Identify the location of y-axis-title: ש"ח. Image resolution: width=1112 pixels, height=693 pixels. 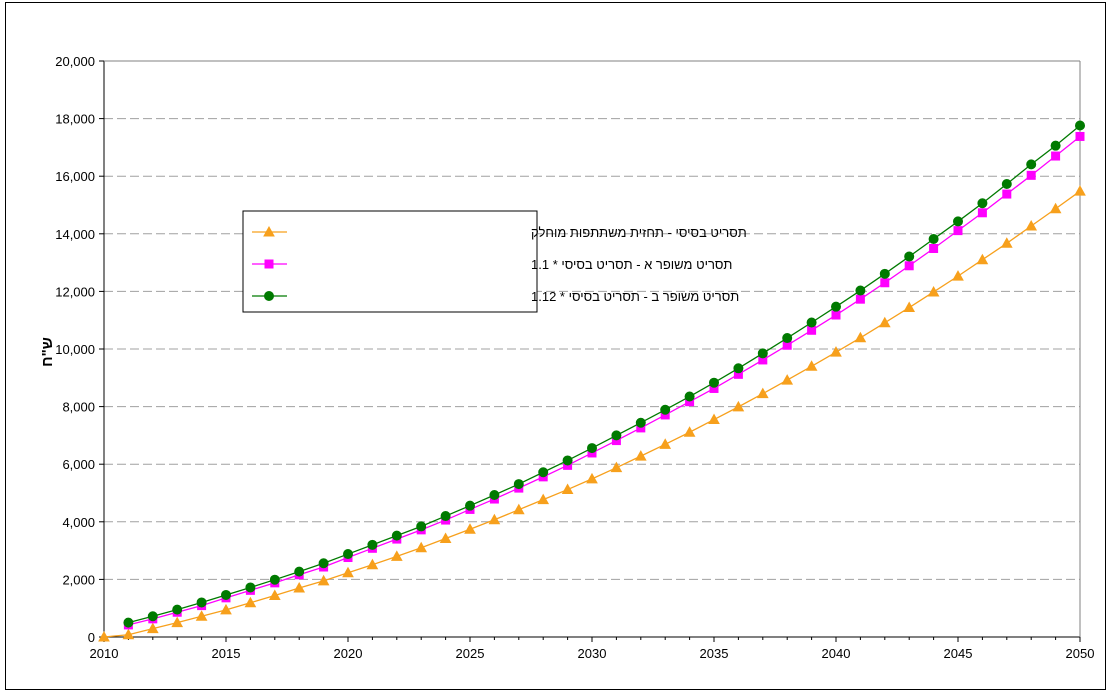
(47, 352).